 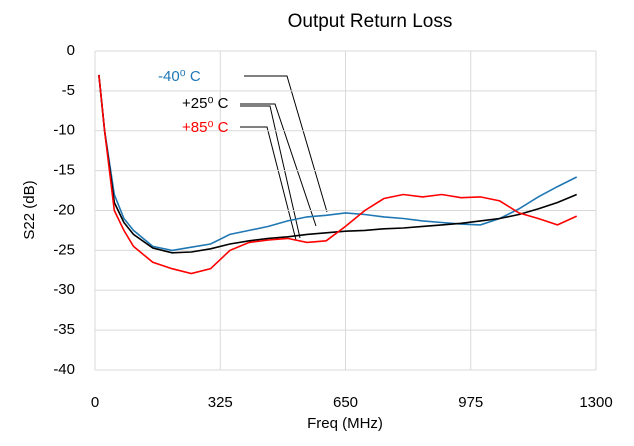 I want to click on y-tick-label: -35, so click(x=64, y=329).